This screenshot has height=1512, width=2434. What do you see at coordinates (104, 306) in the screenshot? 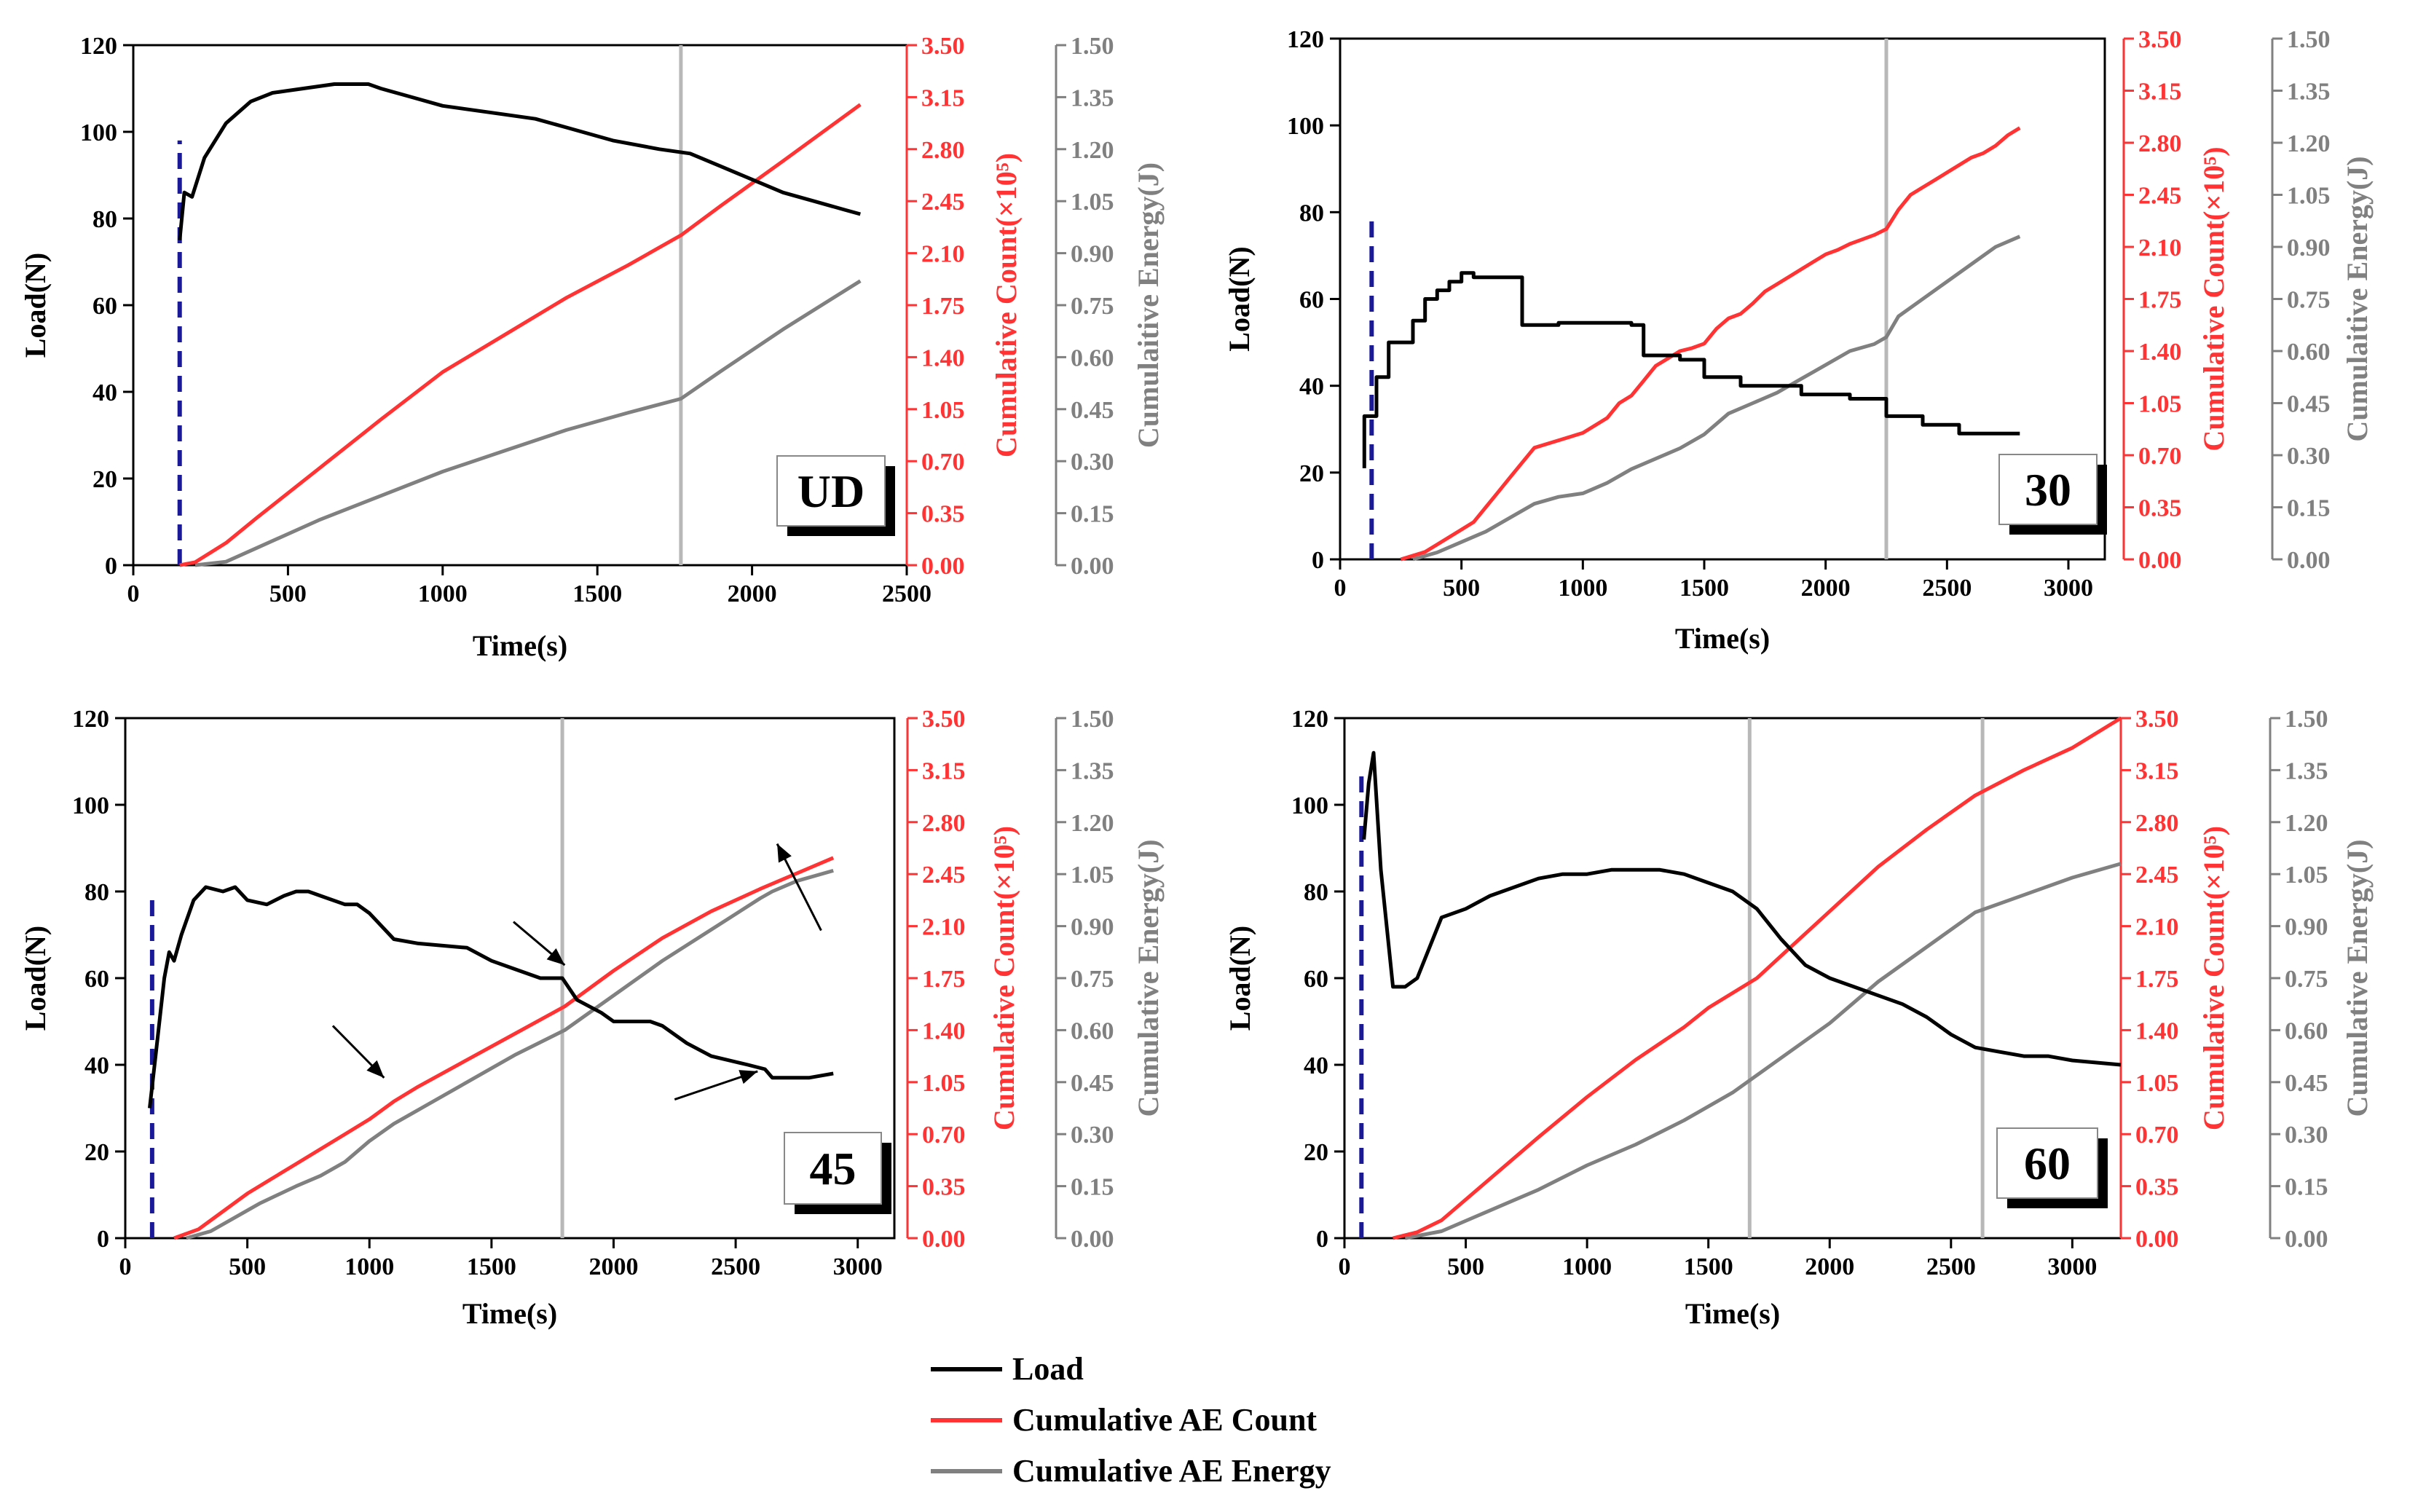
I see `y-left-tick-label: 60` at bounding box center [104, 306].